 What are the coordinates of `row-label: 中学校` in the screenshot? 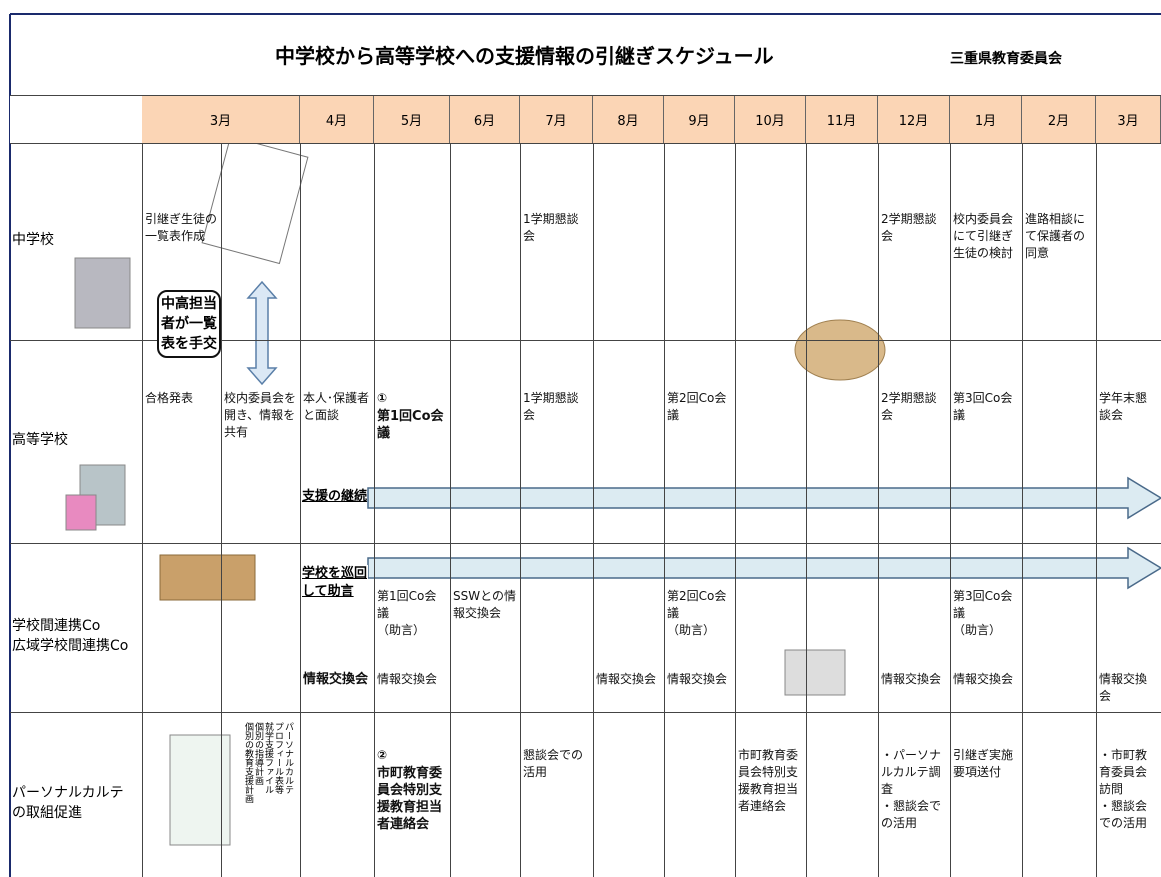 It's located at (33, 239).